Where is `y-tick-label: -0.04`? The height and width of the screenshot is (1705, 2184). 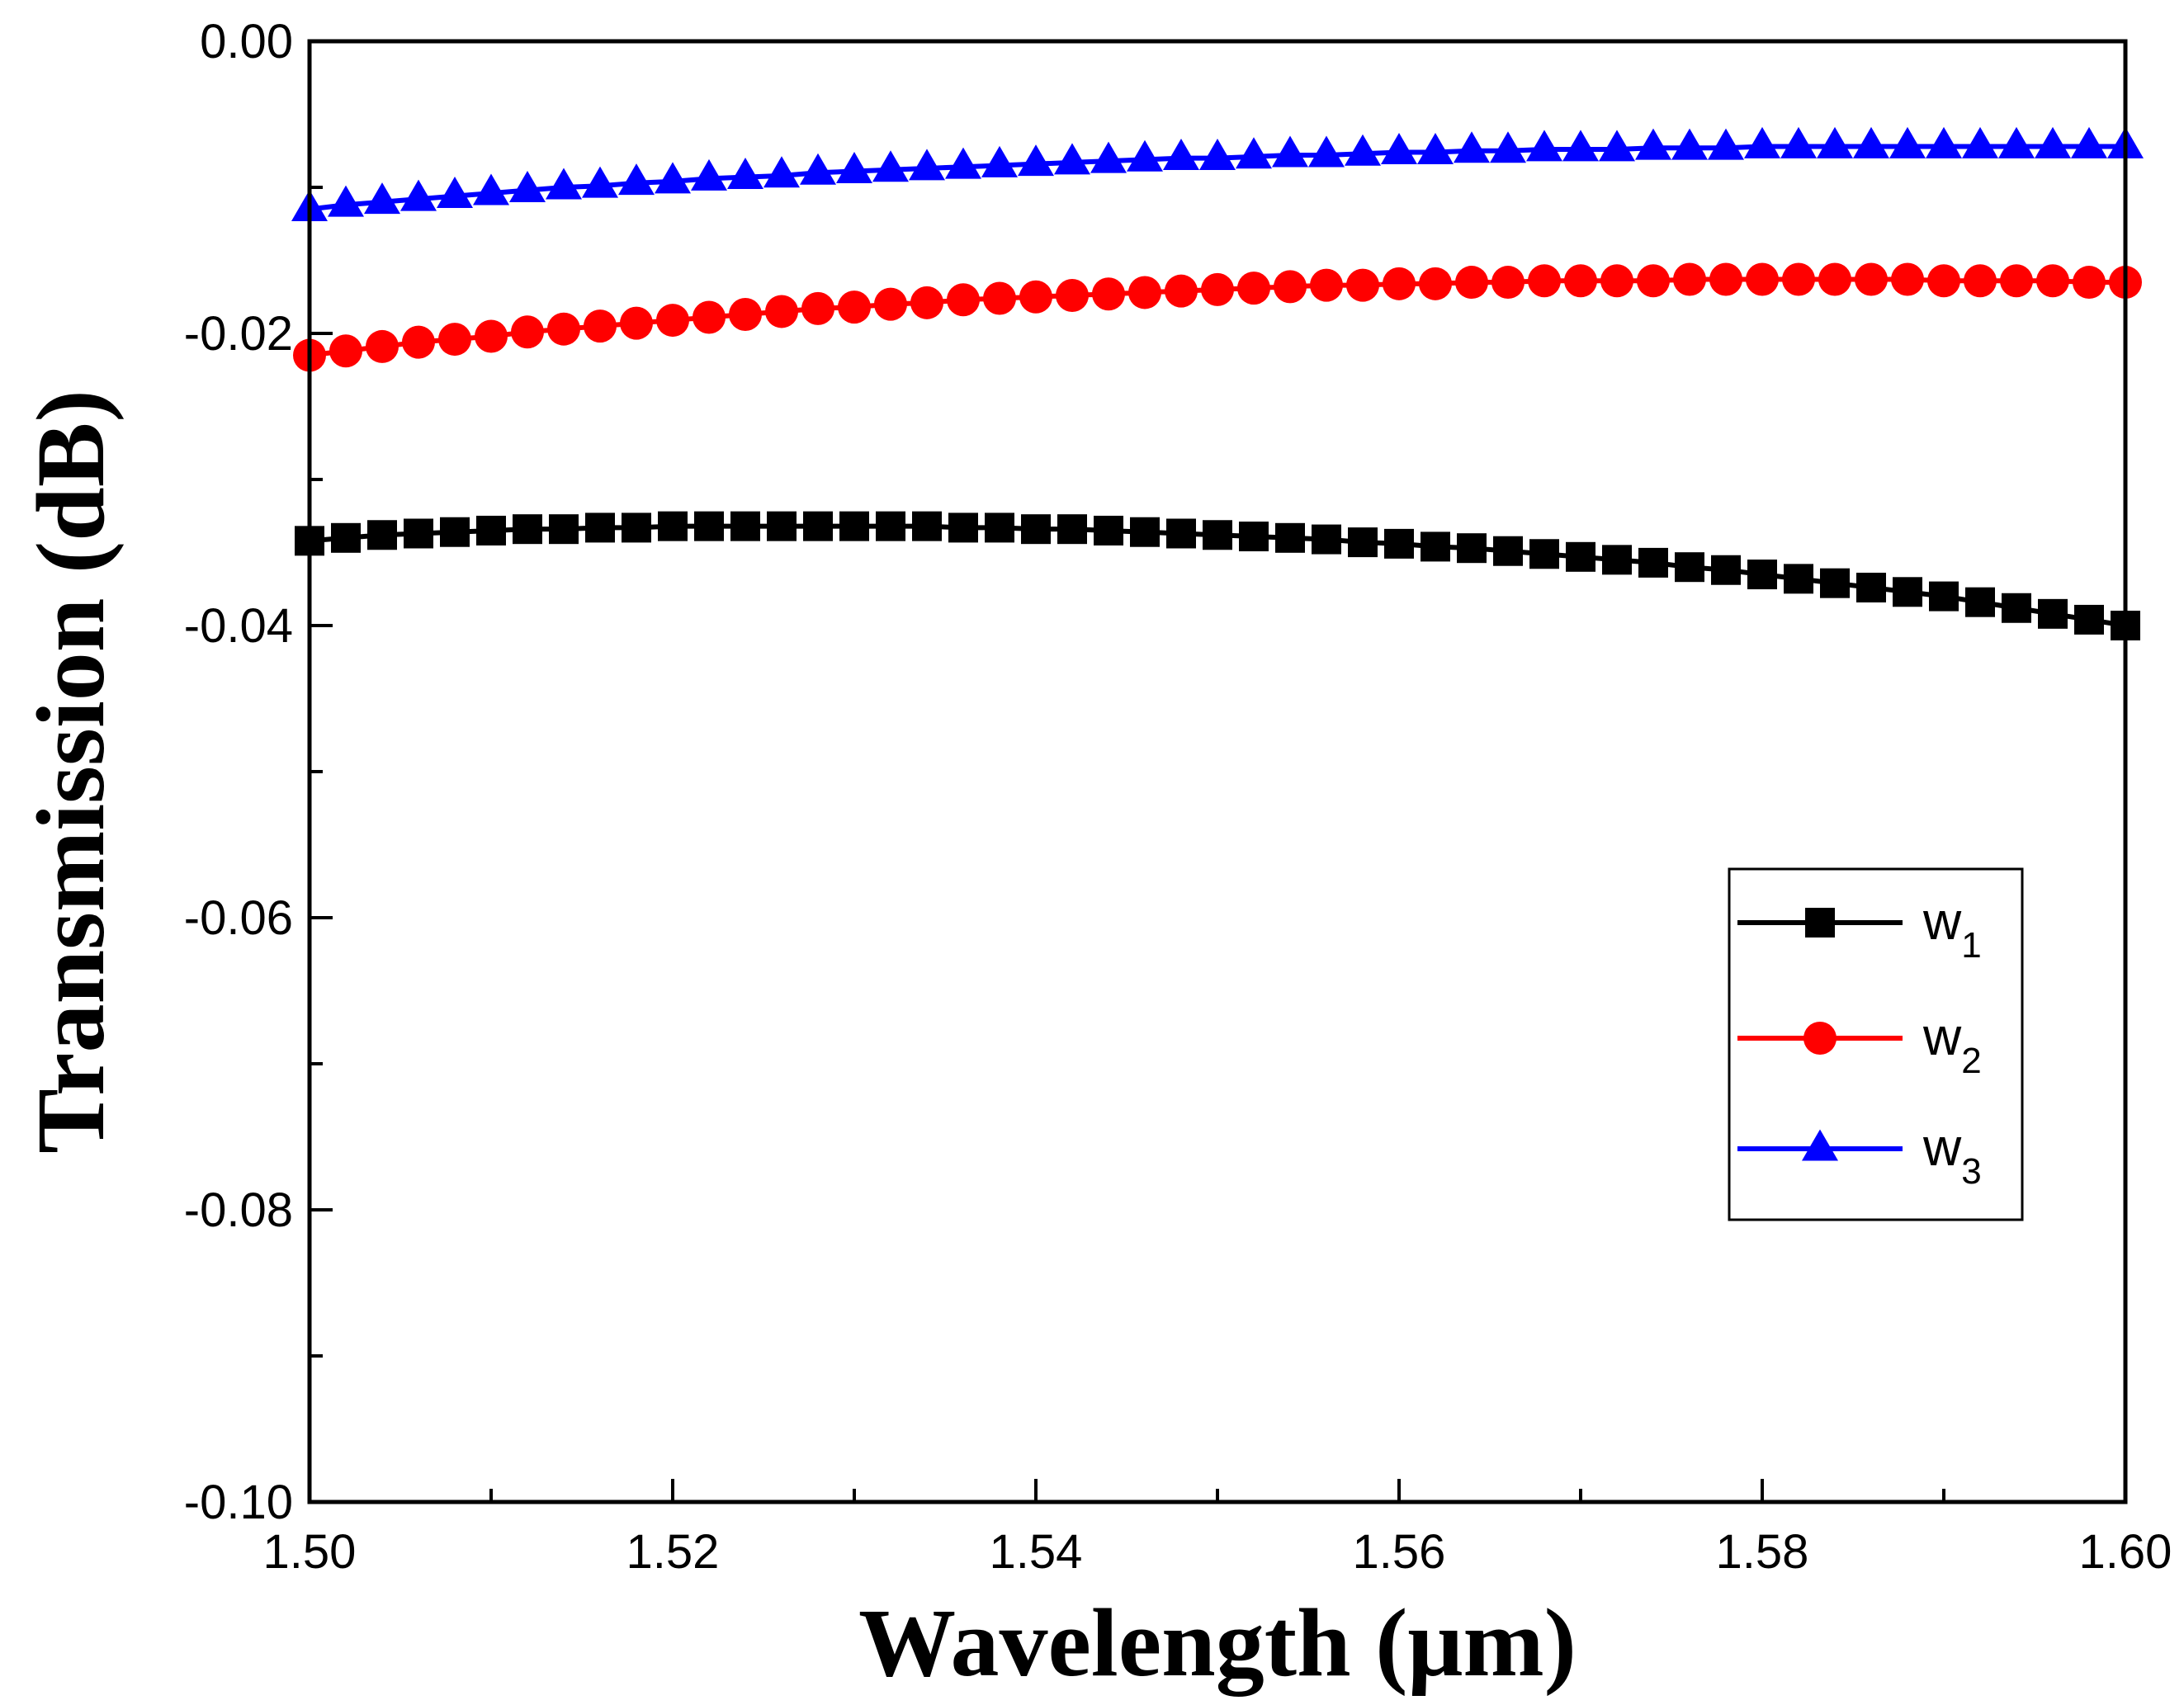 y-tick-label: -0.04 is located at coordinates (238, 626).